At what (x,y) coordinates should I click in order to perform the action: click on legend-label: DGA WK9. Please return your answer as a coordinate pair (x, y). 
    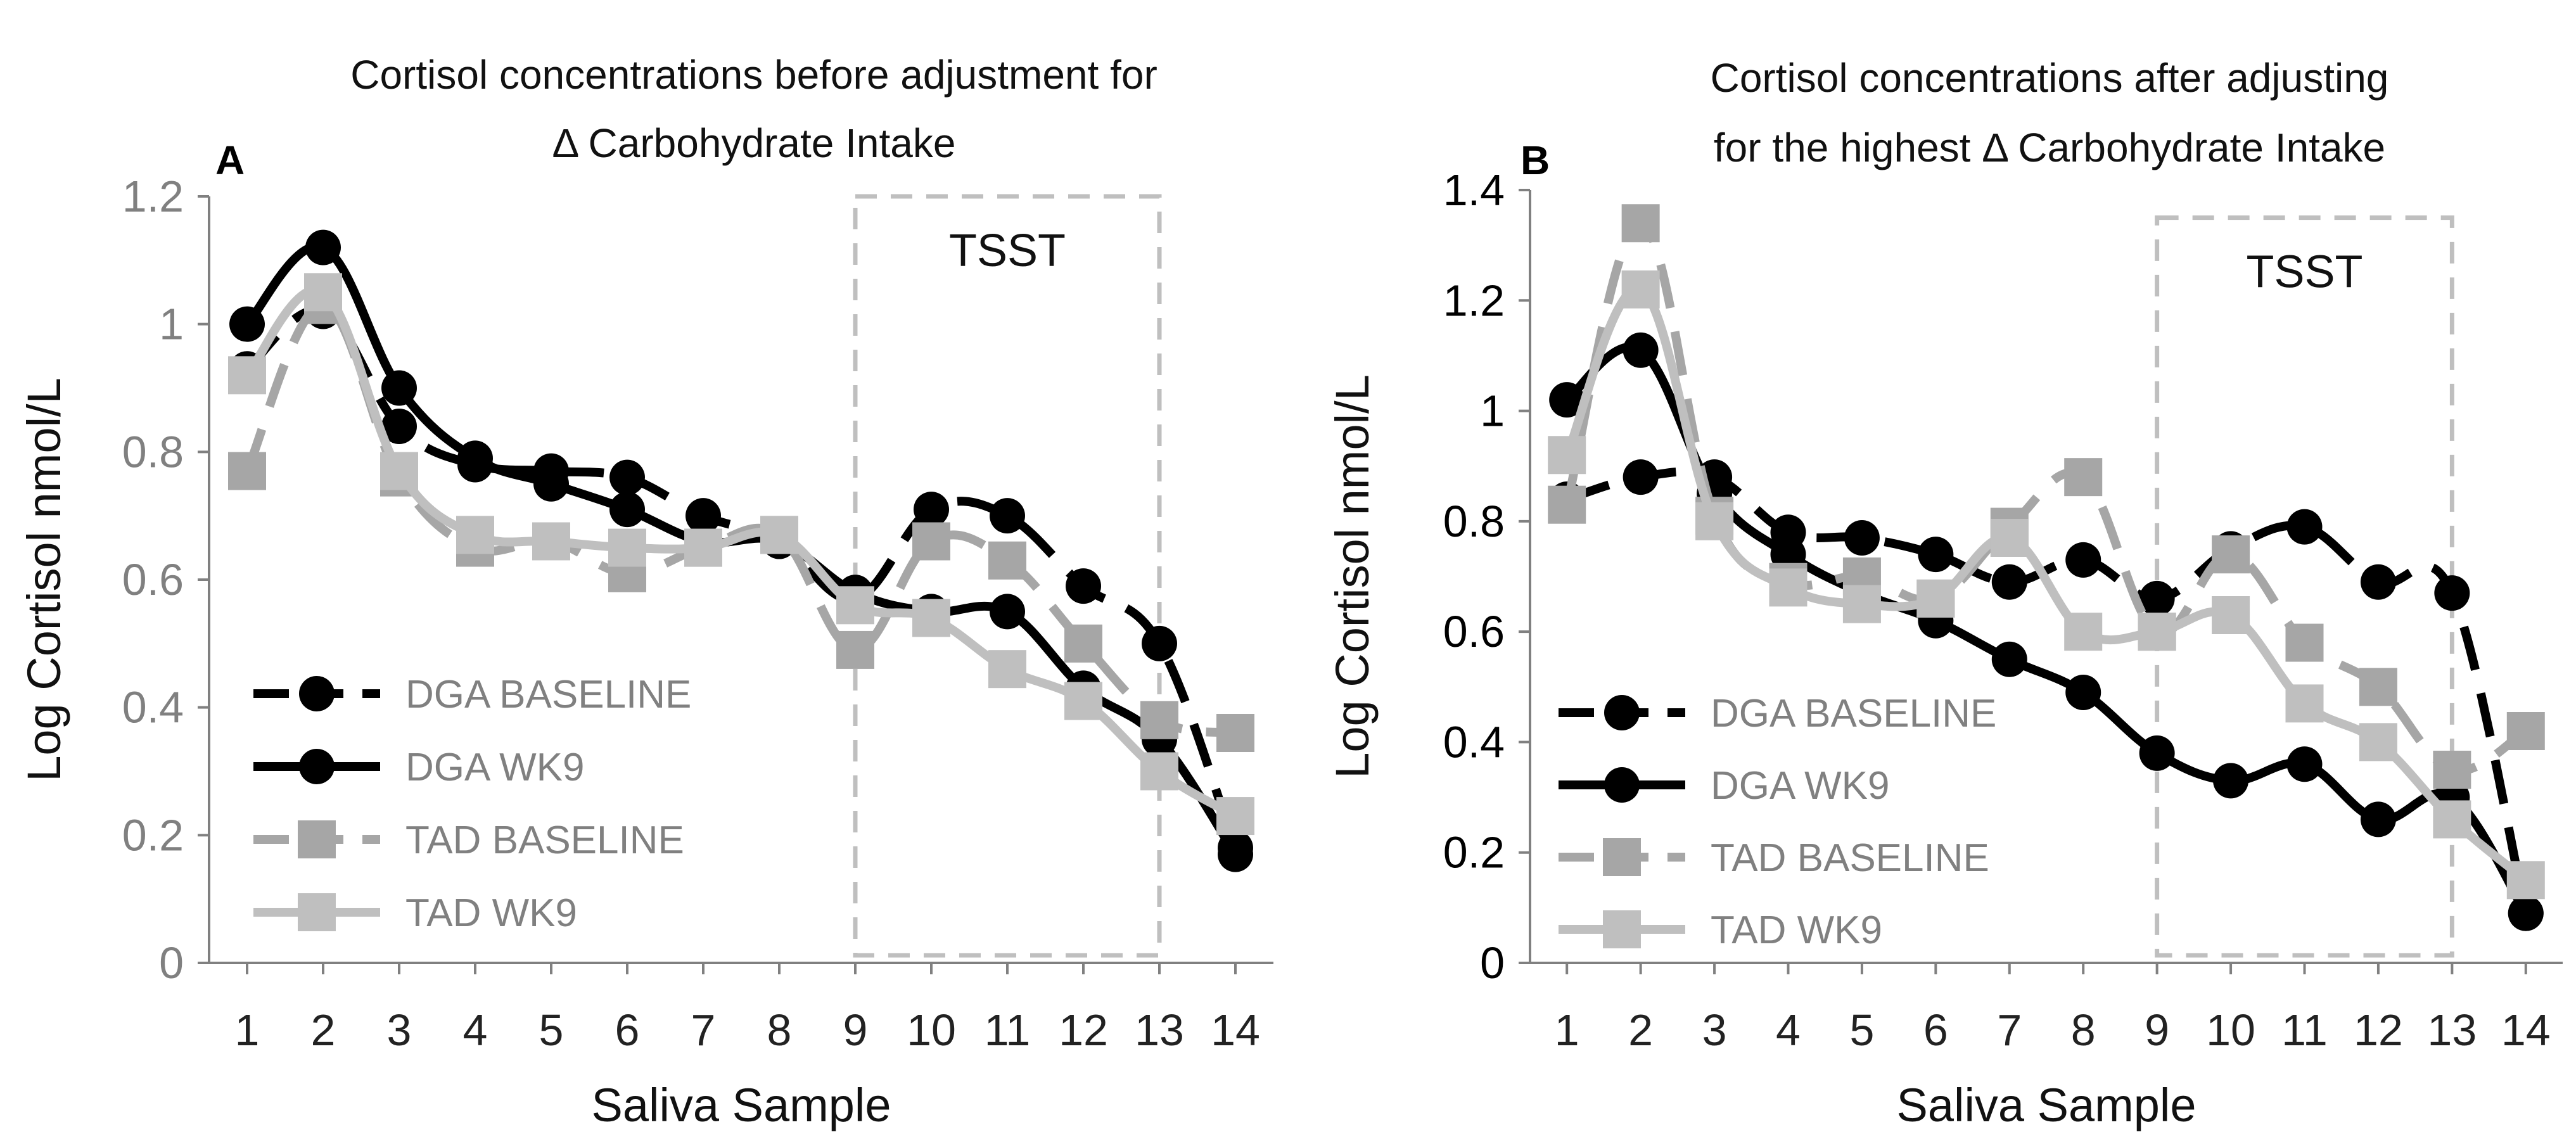
    Looking at the image, I should click on (495, 767).